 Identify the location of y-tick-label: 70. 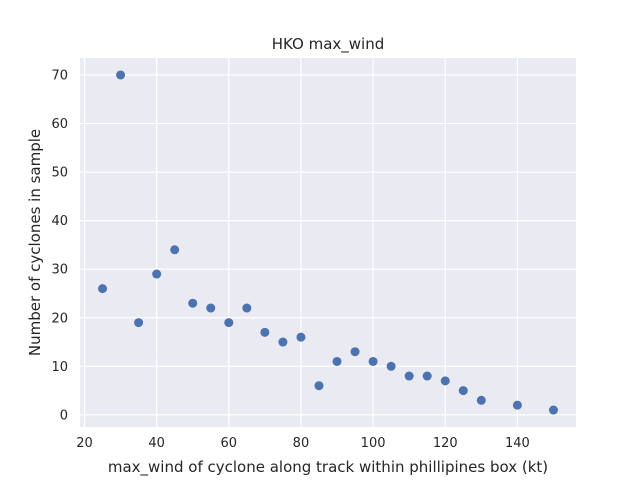
(59, 75).